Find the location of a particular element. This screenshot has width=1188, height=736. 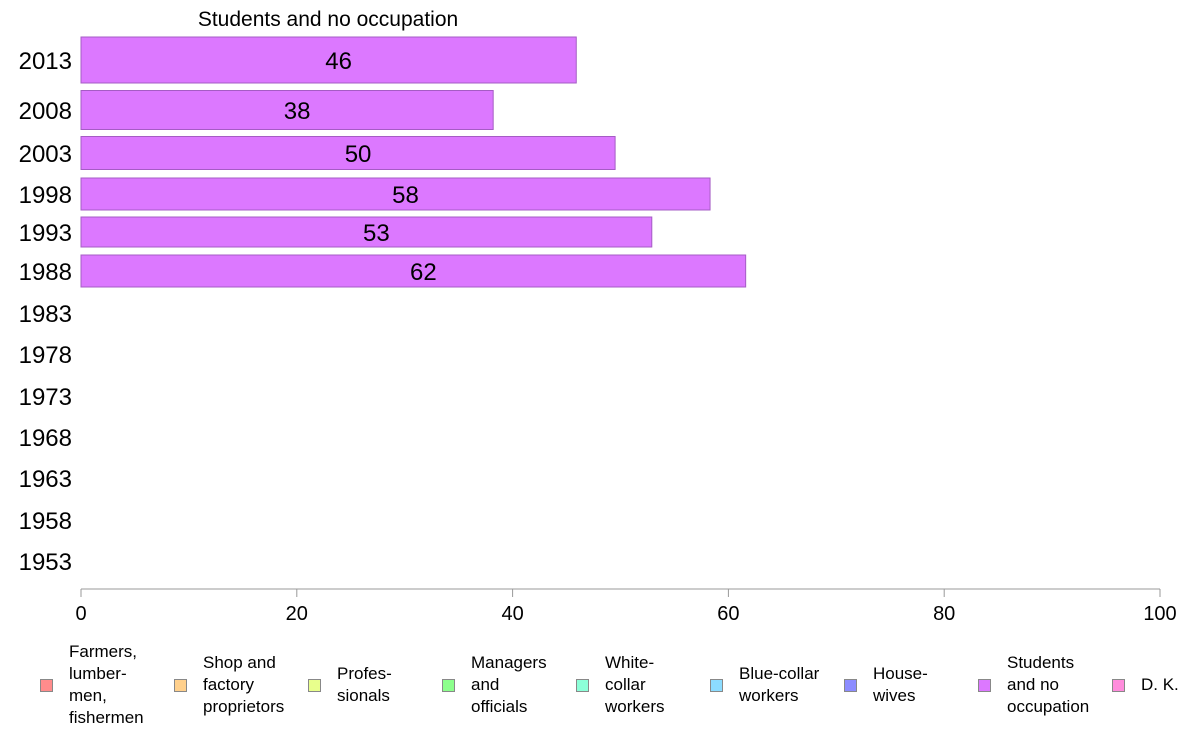

bar-value-label: 46 is located at coordinates (338, 61).